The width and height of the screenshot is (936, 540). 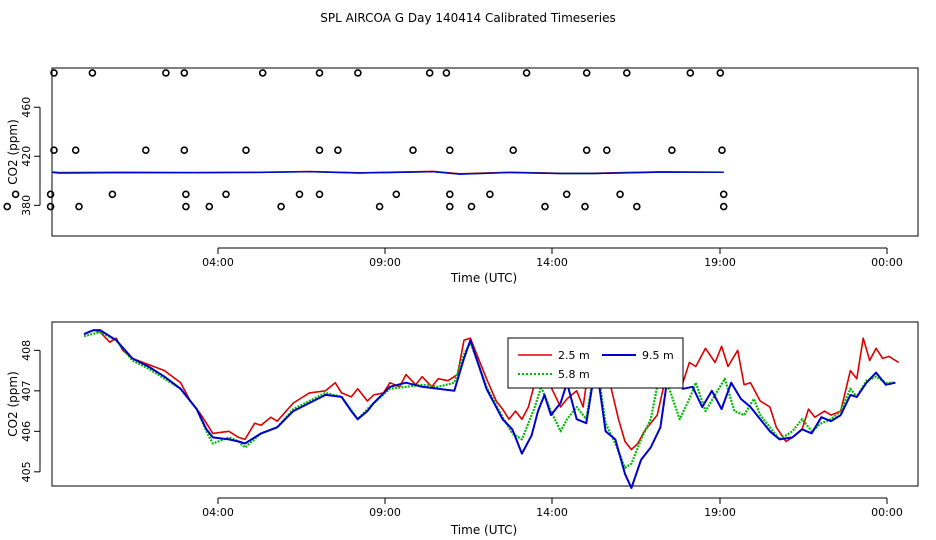 I want to click on legend-box, so click(x=595, y=363).